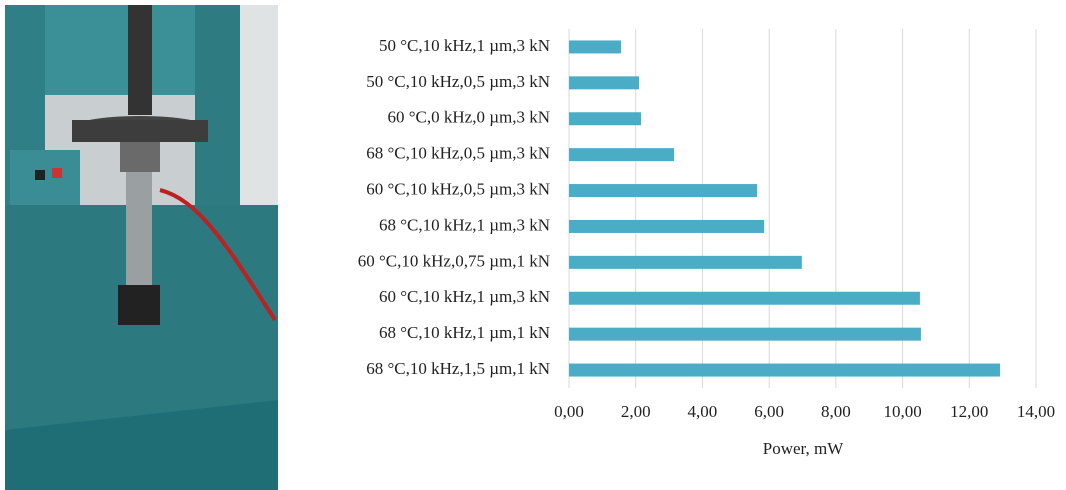 This screenshot has width=1066, height=490. Describe the element at coordinates (464, 45) in the screenshot. I see `y-tick-label: 50 °C,10 kHz,1 µm,3 kN` at that location.